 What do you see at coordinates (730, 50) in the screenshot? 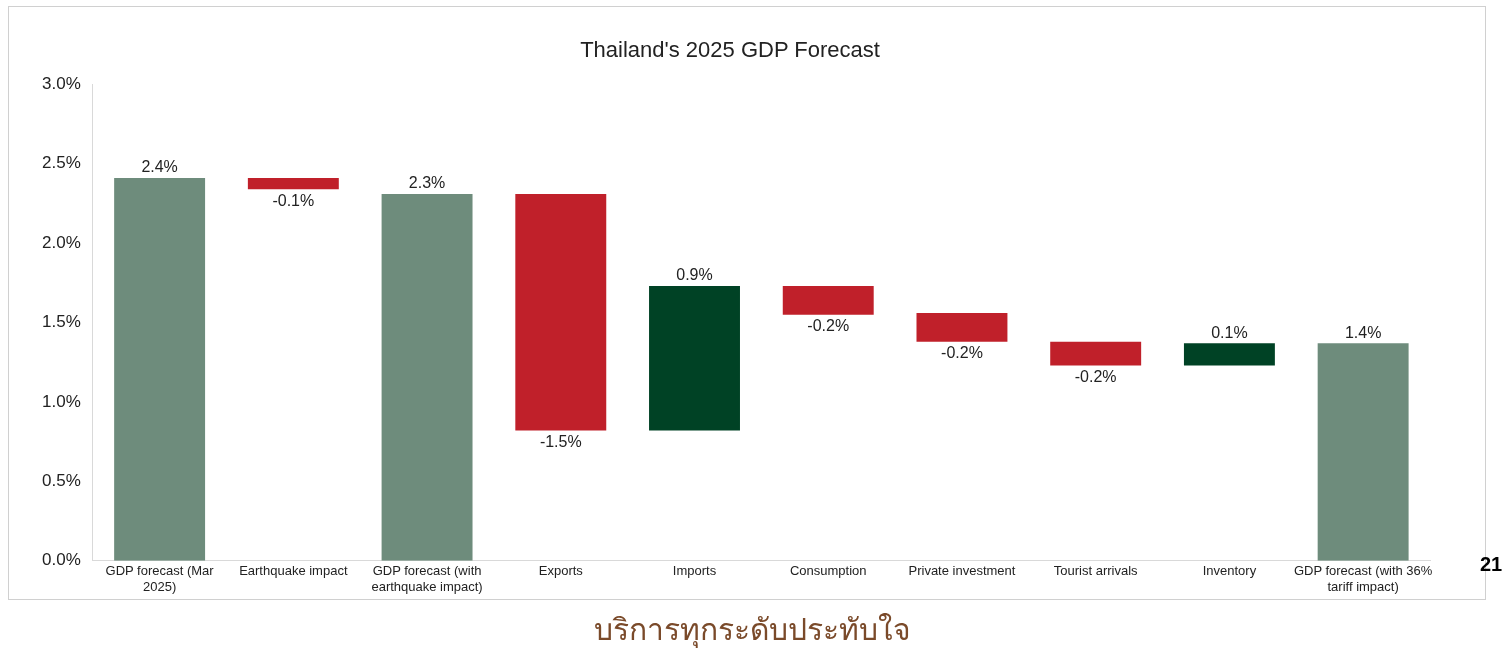
I see `chart-title: Thailand's 2025 GDP Forecast` at bounding box center [730, 50].